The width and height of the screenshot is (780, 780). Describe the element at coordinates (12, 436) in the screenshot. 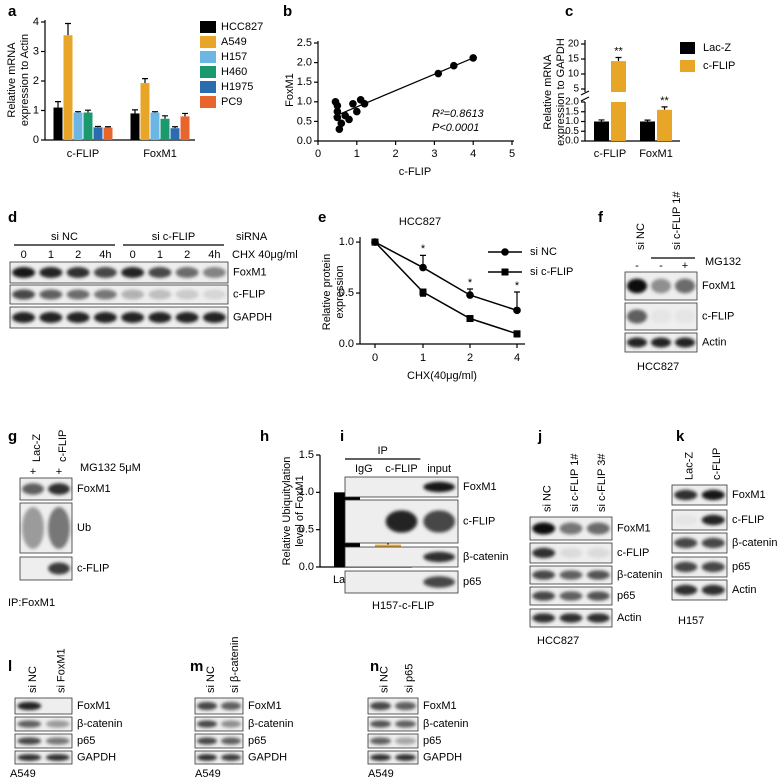

I see `panel-letter: g` at that location.